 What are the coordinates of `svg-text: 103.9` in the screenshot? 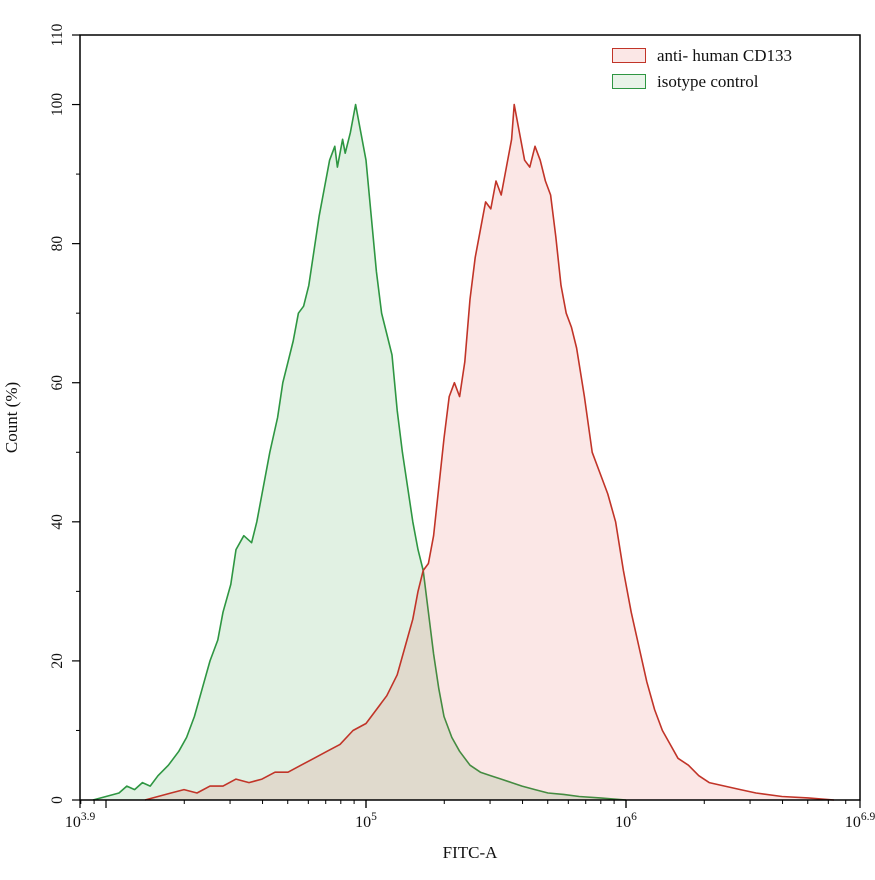 It's located at (80, 821).